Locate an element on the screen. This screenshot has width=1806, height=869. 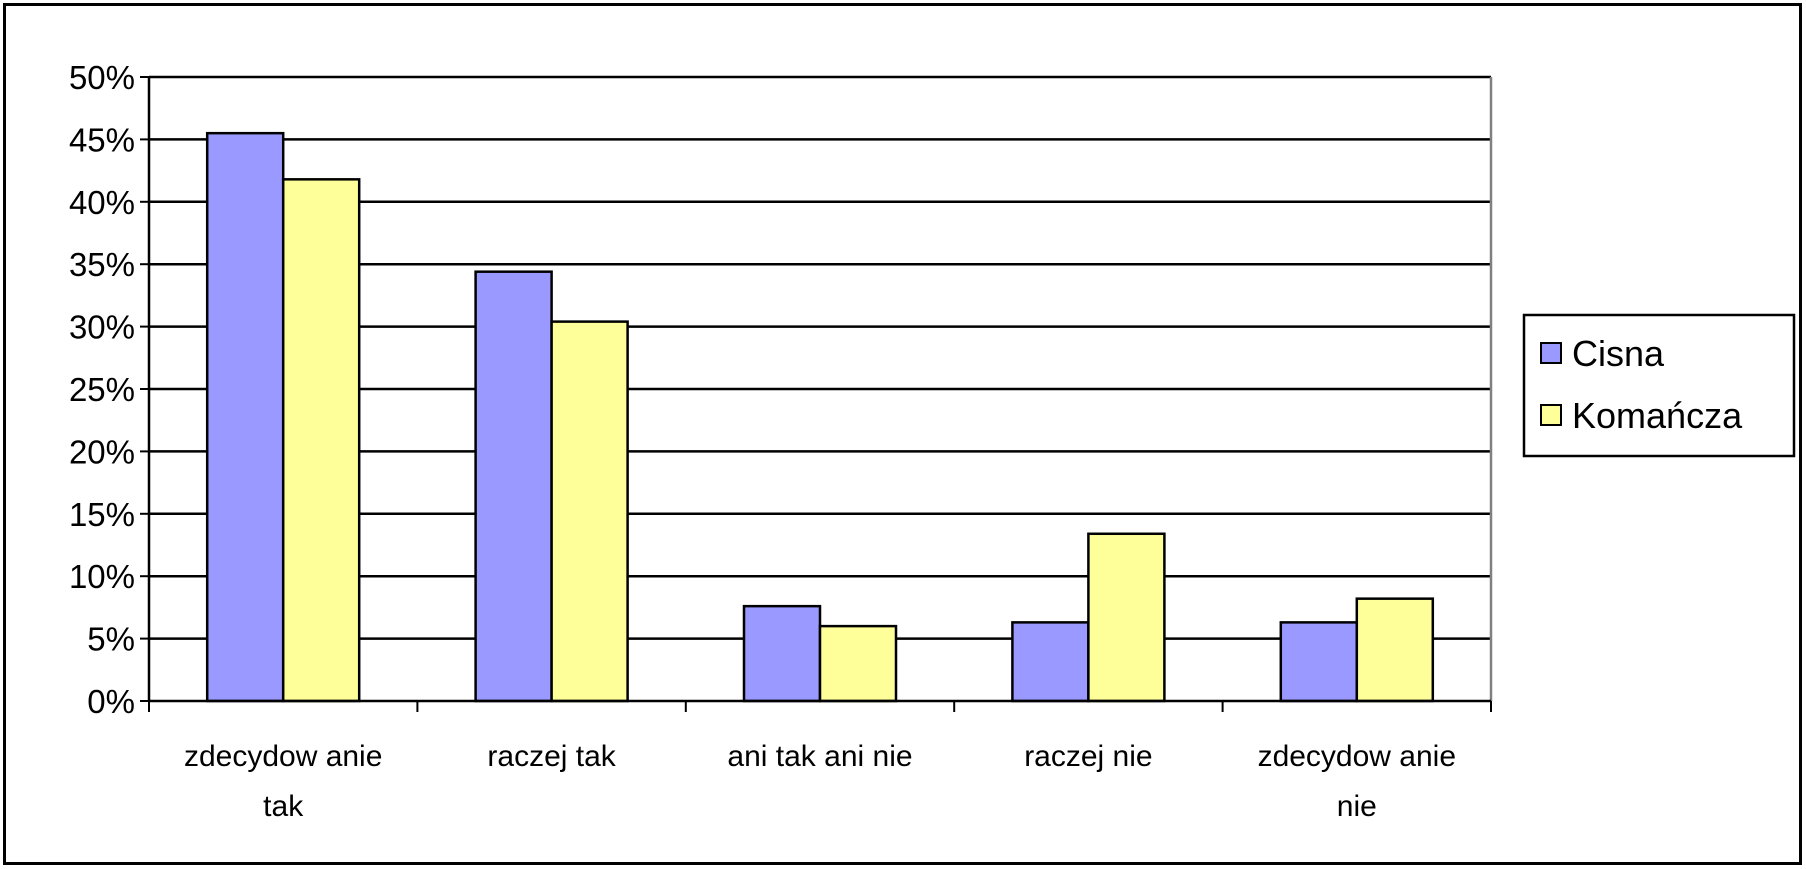
legend-swatch-komańcza is located at coordinates (1551, 415).